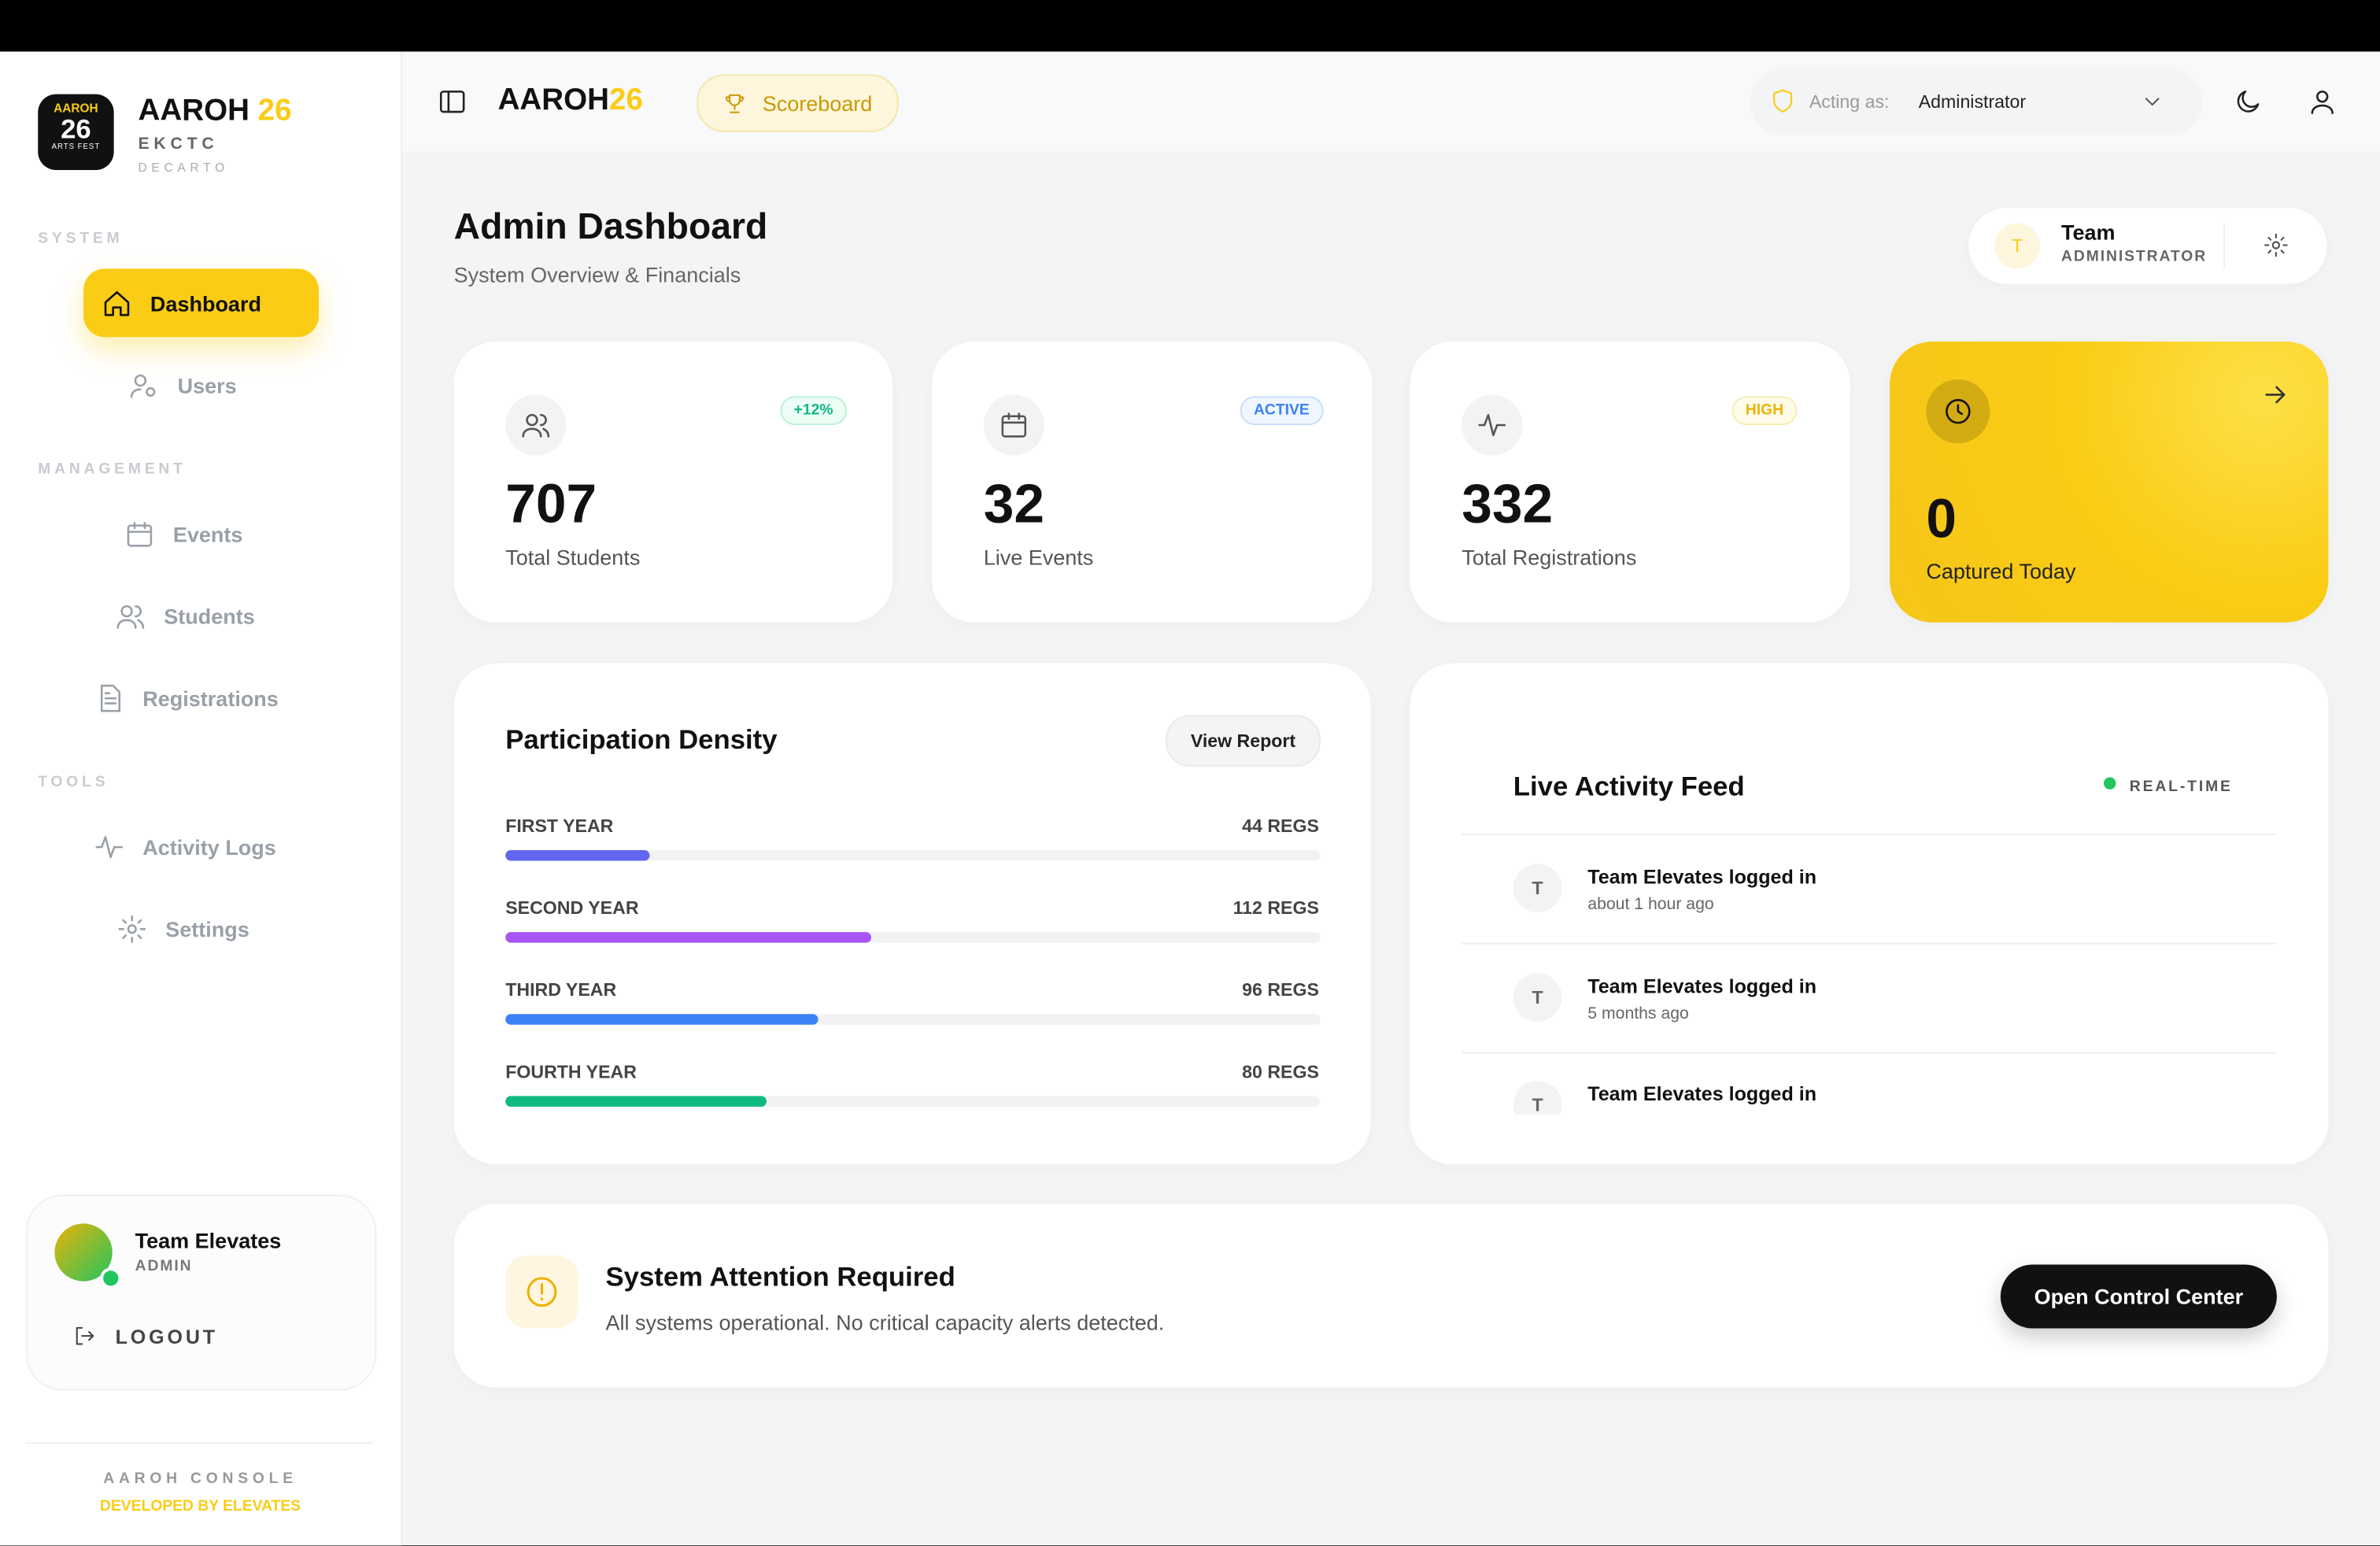  What do you see at coordinates (166, 1336) in the screenshot?
I see `logout-label: LOGOUT` at bounding box center [166, 1336].